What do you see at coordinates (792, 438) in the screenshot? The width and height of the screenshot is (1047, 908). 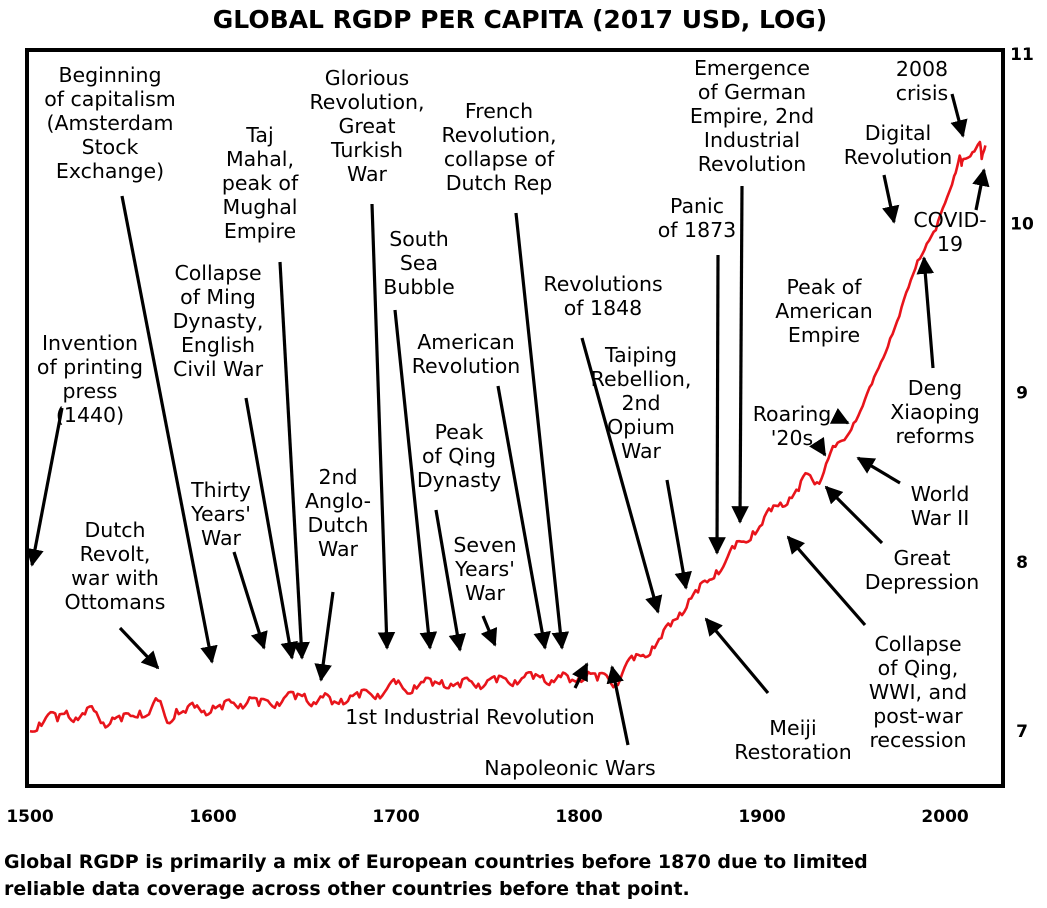 I see `annotation-line: '20s` at bounding box center [792, 438].